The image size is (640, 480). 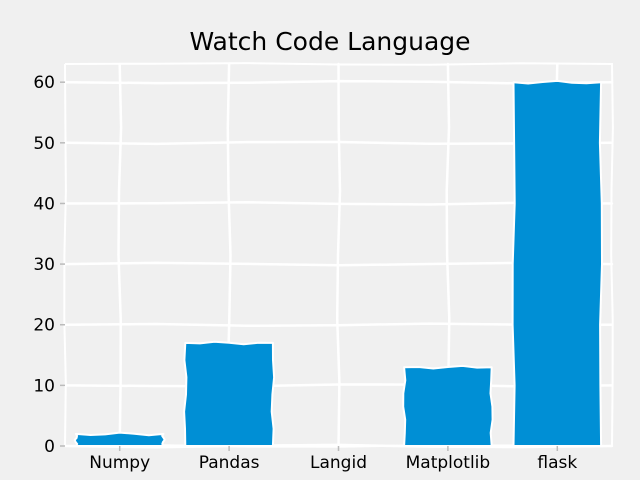 What do you see at coordinates (44, 265) in the screenshot?
I see `y-tick-label: 30` at bounding box center [44, 265].